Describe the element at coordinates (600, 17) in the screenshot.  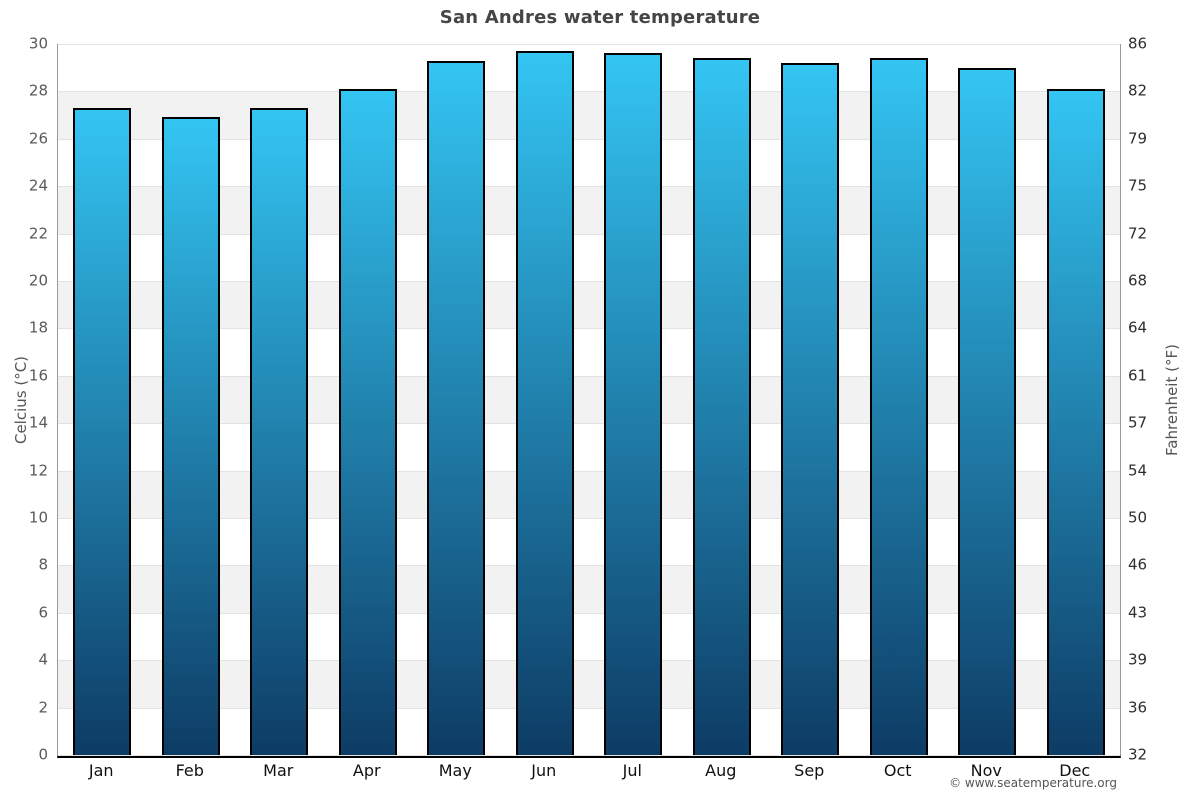
I see `chart-title: San Andres water temperature` at that location.